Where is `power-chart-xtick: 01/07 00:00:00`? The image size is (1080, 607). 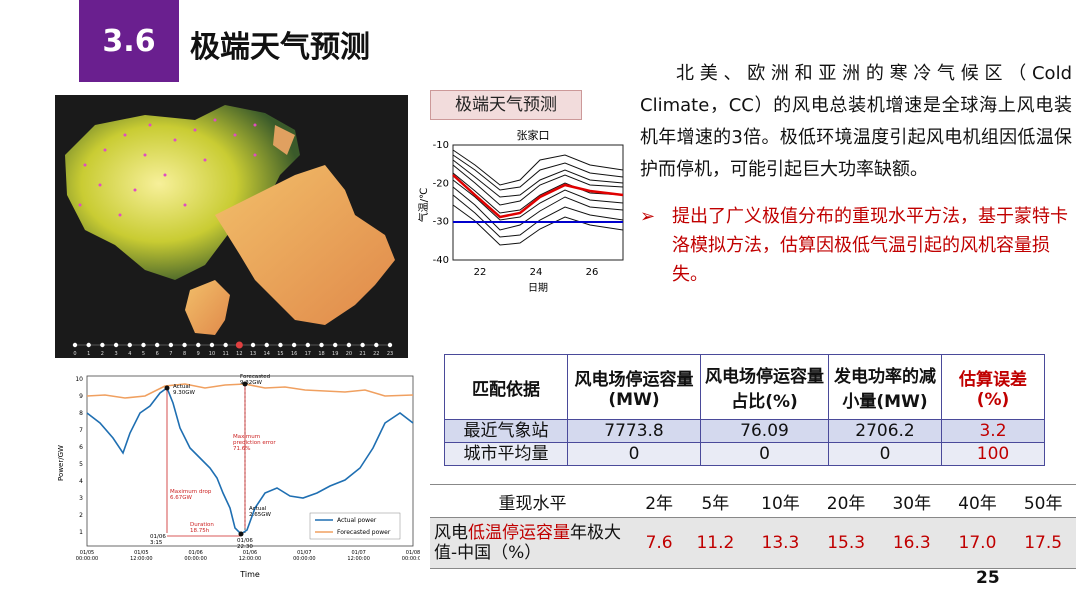
power-chart-xtick: 01/07 00:00:00 is located at coordinates (304, 556).